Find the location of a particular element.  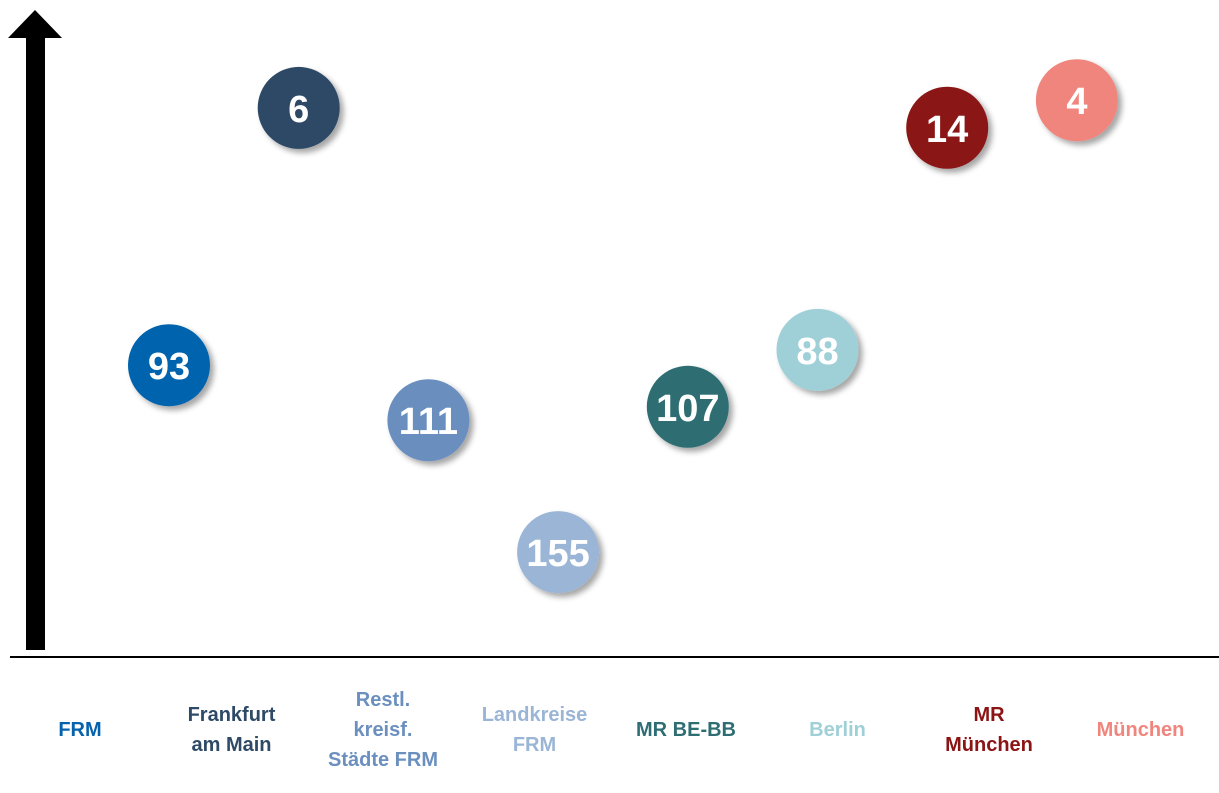

category-label: Landkreise FRM is located at coordinates (534, 730).